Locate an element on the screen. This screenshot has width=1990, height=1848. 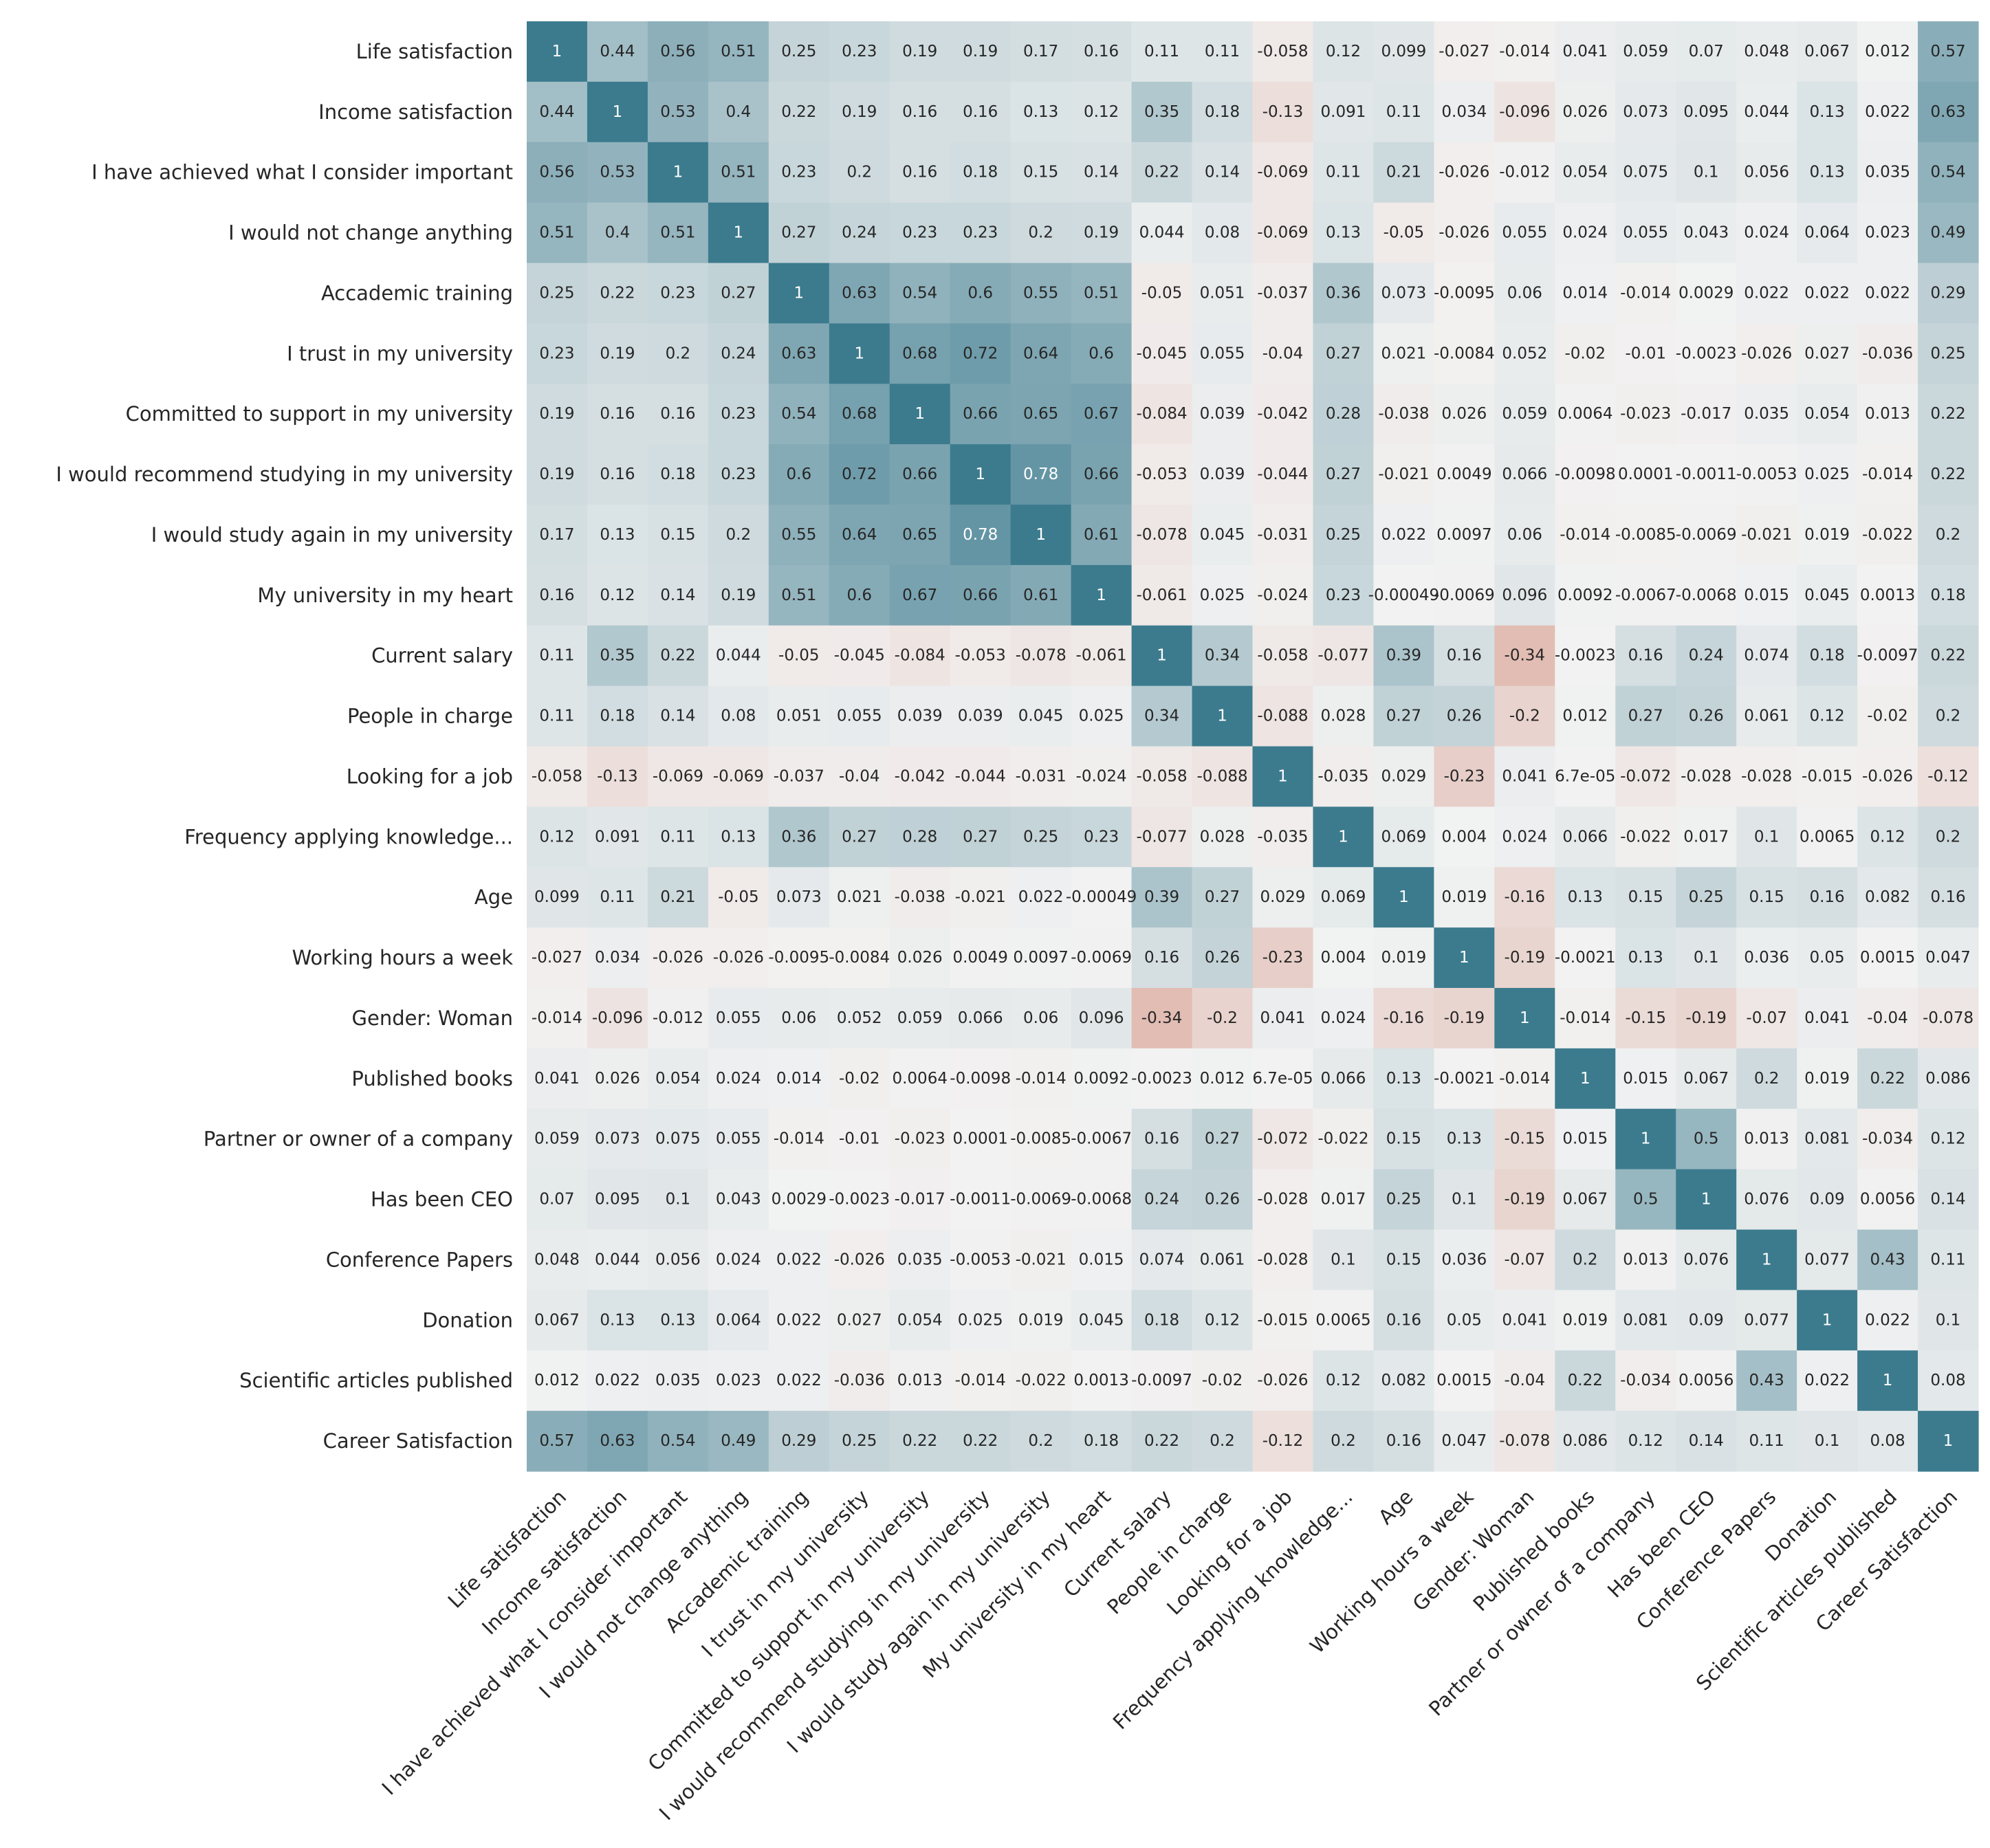
cell-value-label: 6.7e-05 is located at coordinates (1282, 1079).